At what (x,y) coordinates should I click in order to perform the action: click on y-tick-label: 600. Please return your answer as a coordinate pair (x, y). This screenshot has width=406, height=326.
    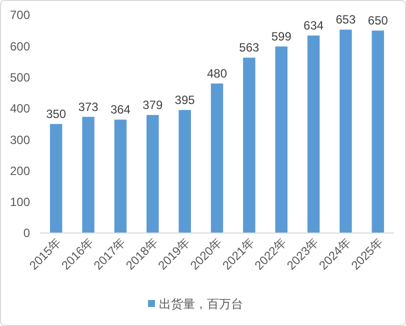
    Looking at the image, I should click on (20, 46).